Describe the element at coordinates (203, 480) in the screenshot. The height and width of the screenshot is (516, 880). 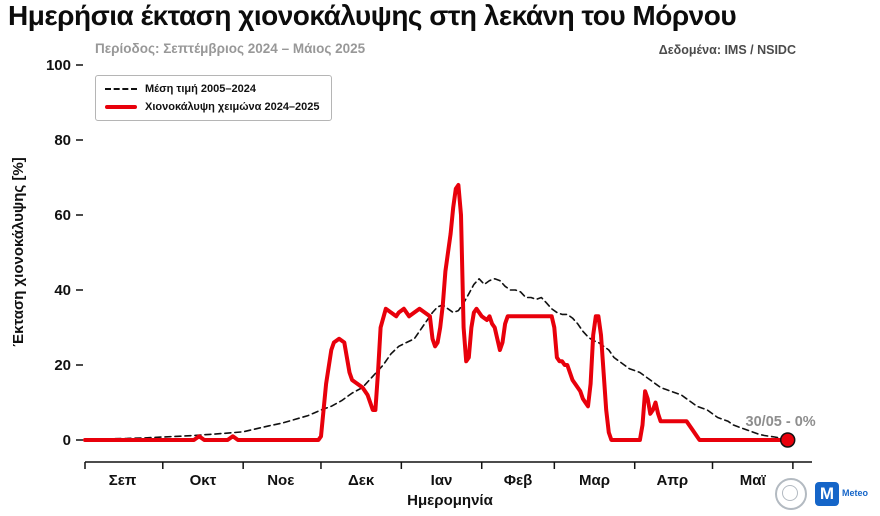
I see `x-tick-label: Οκτ` at that location.